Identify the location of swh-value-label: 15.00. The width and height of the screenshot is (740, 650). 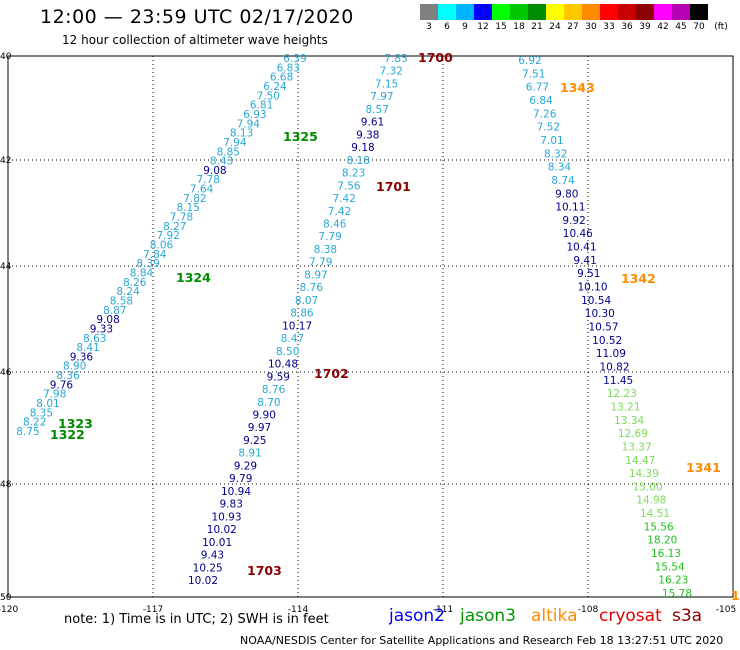
(648, 487).